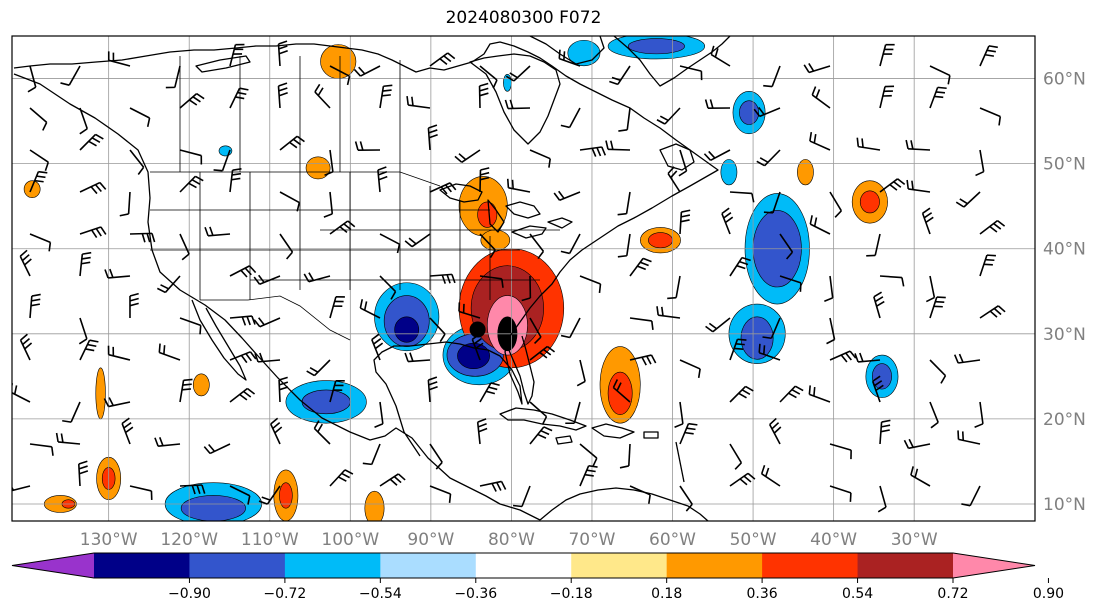 This screenshot has height=615, width=1105. Describe the element at coordinates (506, 211) in the screenshot. I see `great-lakes-coastline` at that location.